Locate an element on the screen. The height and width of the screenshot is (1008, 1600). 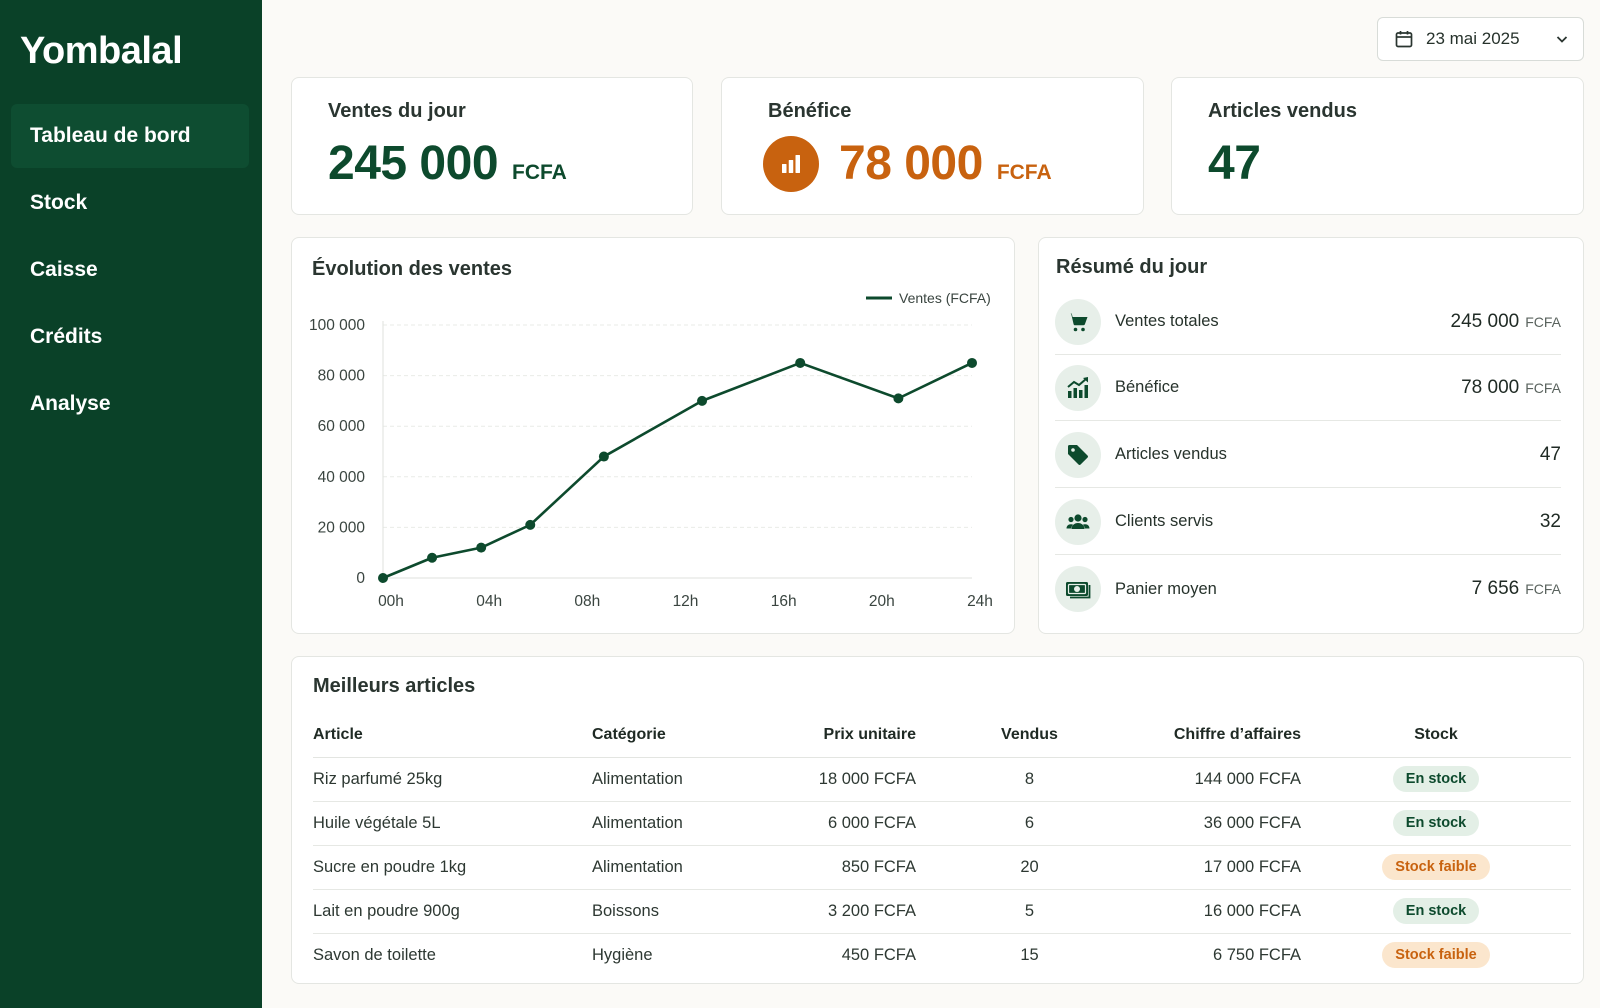
cell-revenue: 17 000 FCFA is located at coordinates (1198, 867).